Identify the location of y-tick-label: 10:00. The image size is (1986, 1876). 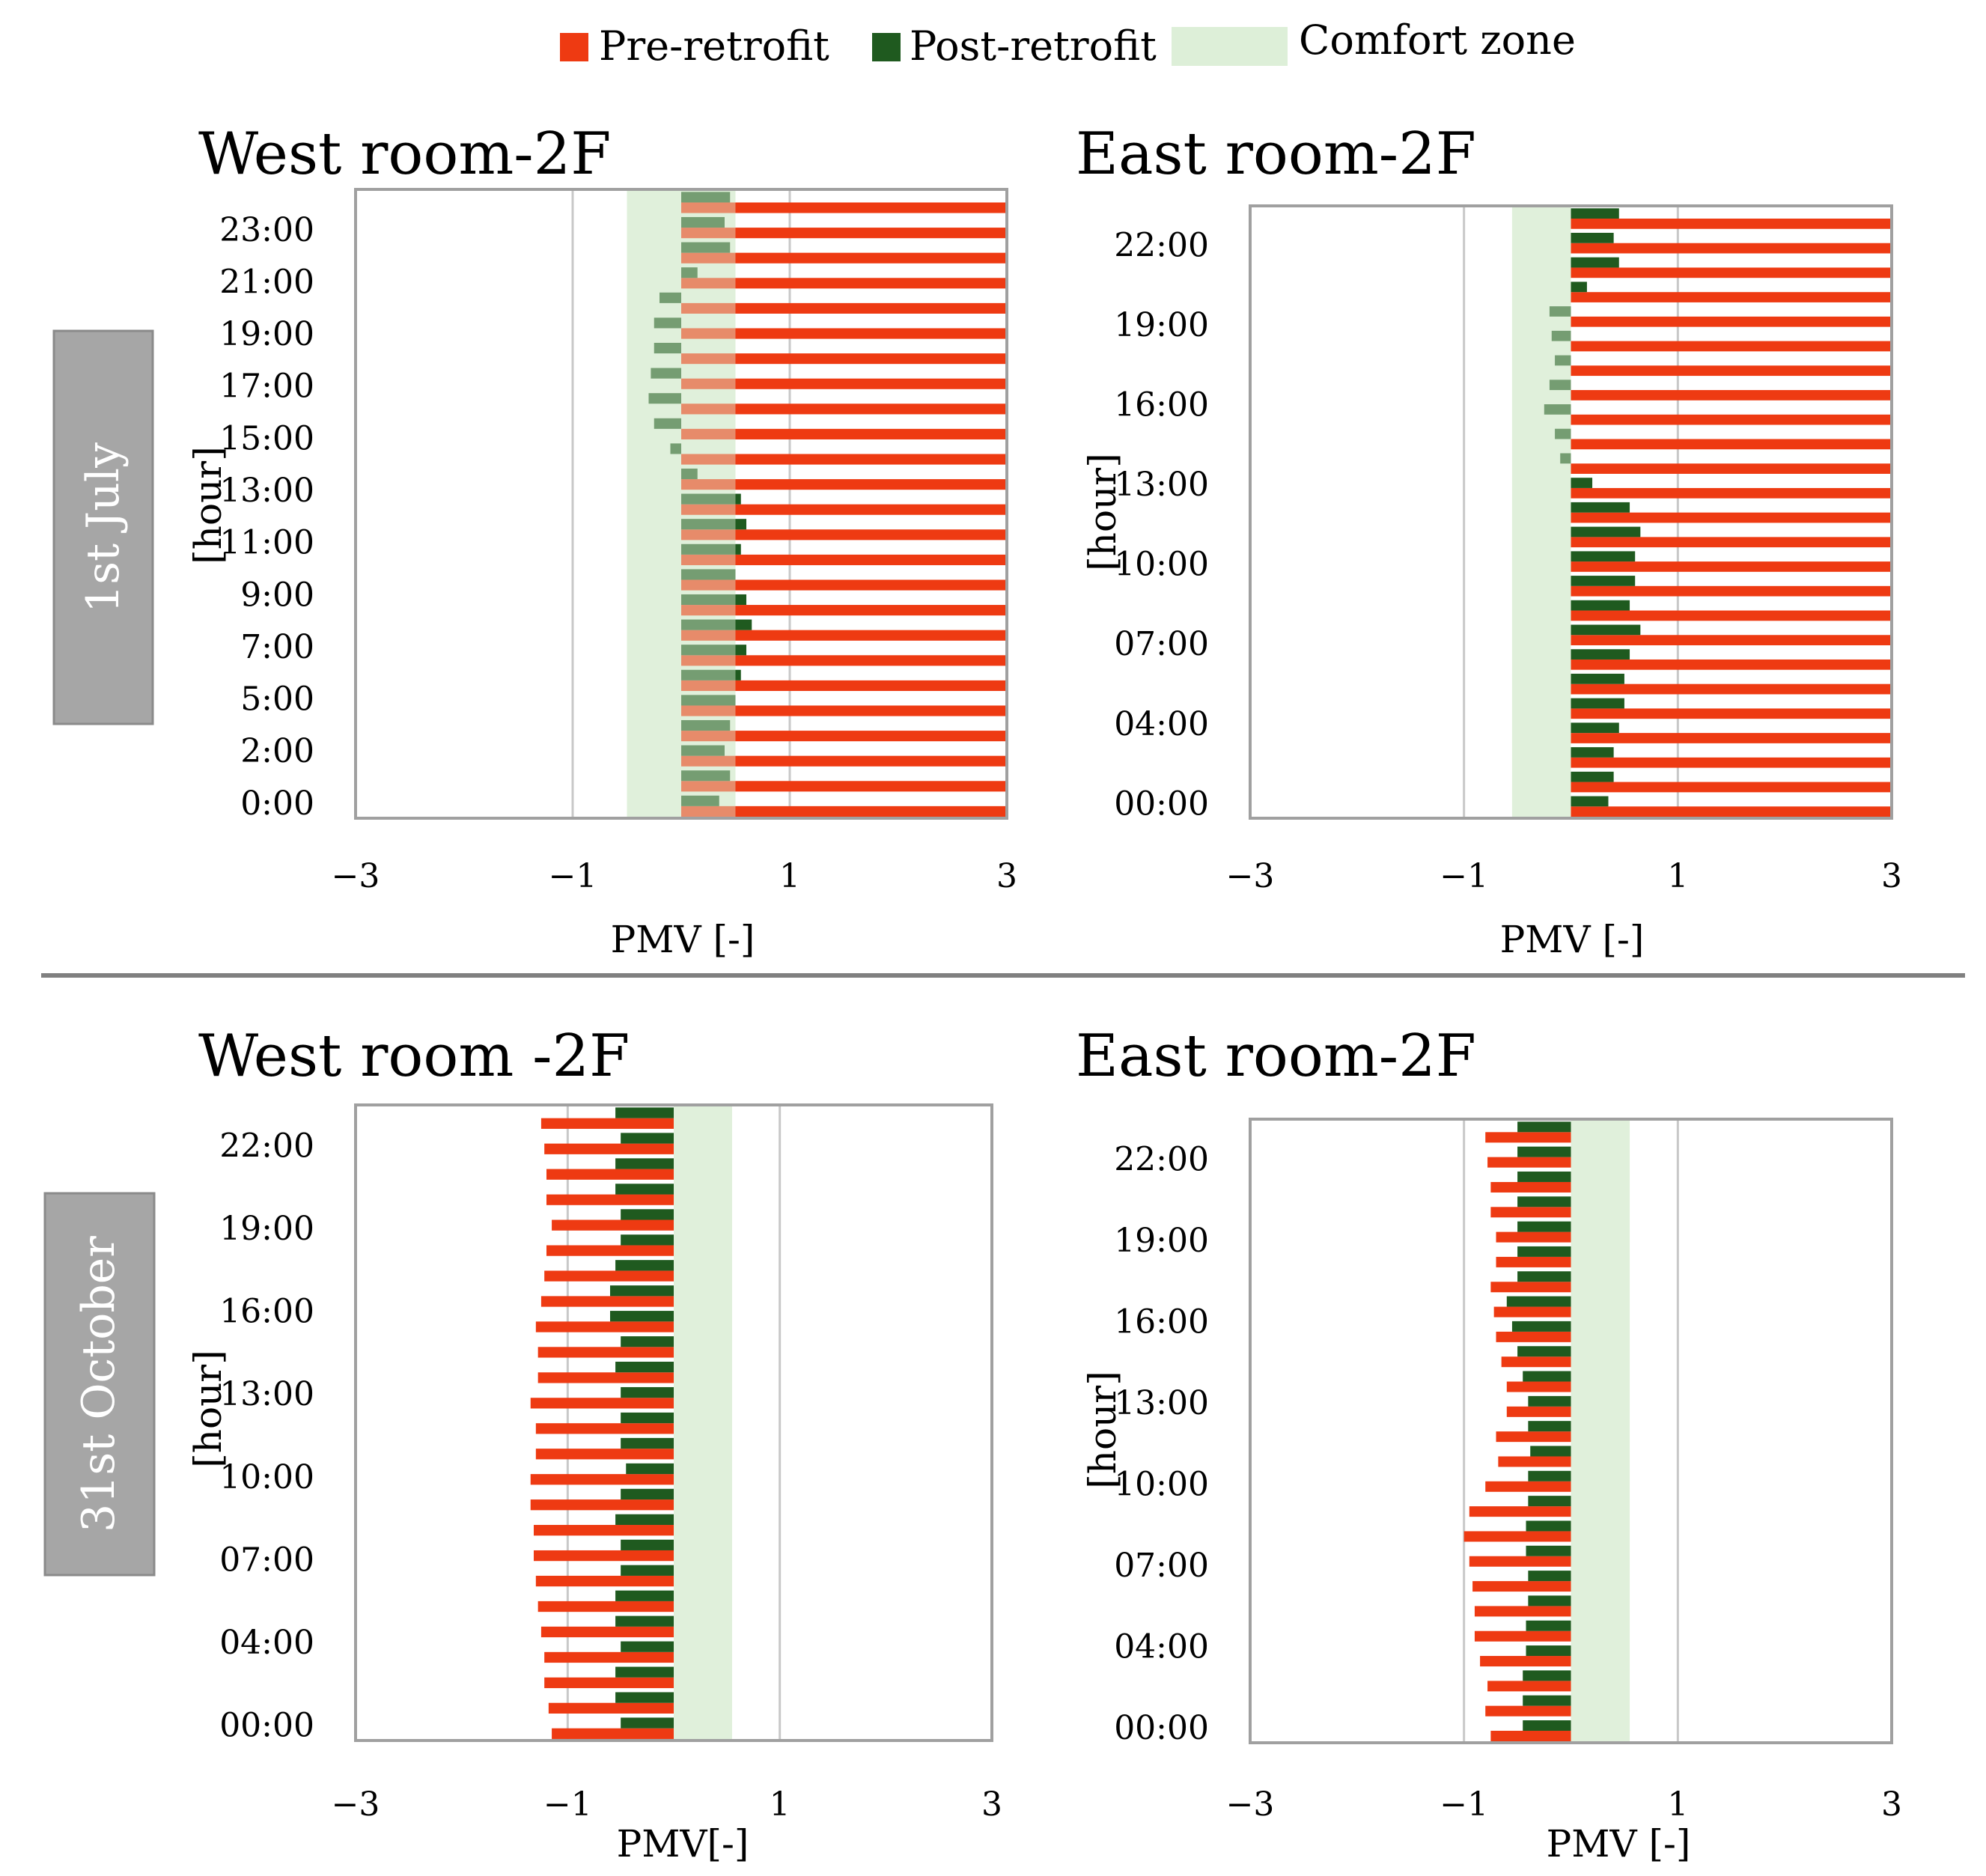
(266, 1477).